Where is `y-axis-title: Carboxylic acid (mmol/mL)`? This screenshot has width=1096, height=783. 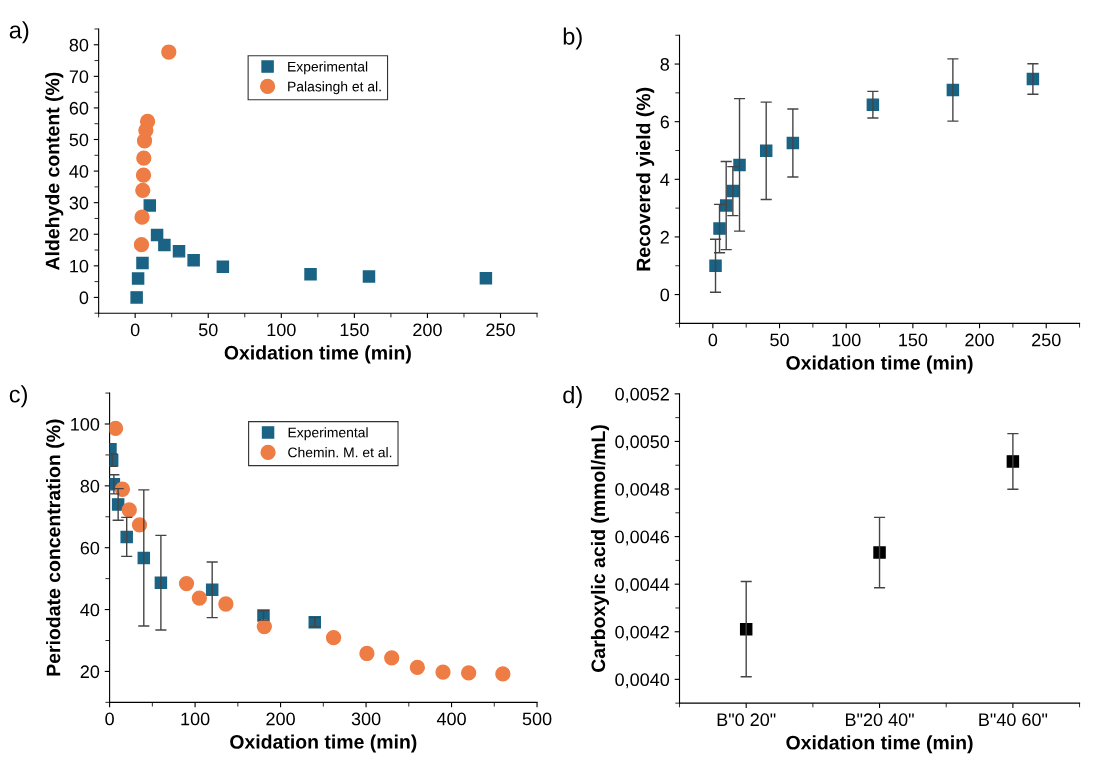
y-axis-title: Carboxylic acid (mmol/mL) is located at coordinates (600, 548).